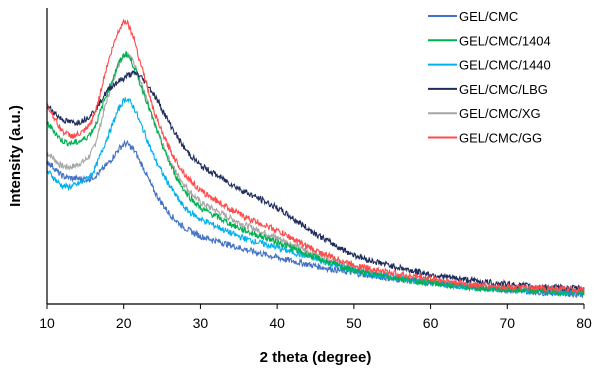 The width and height of the screenshot is (596, 376). What do you see at coordinates (505, 40) in the screenshot?
I see `legend-label: GEL/CMC/1404` at bounding box center [505, 40].